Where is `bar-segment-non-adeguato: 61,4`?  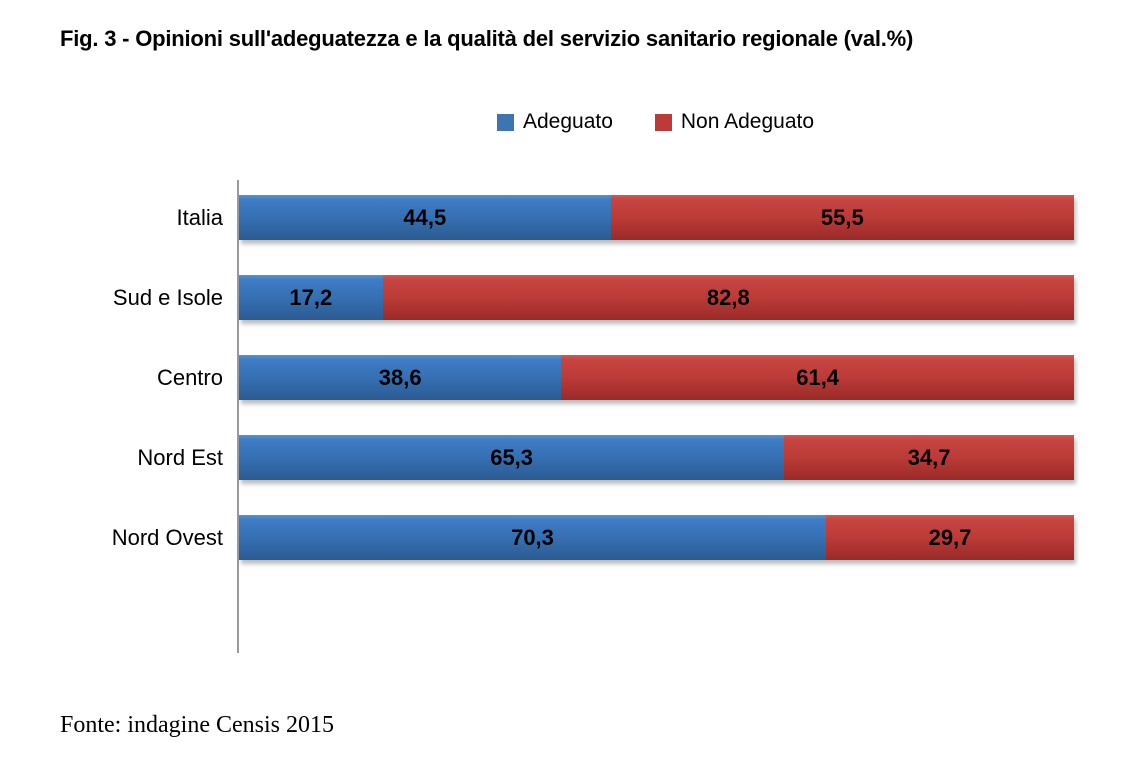
bar-segment-non-adeguato: 61,4 is located at coordinates (817, 377).